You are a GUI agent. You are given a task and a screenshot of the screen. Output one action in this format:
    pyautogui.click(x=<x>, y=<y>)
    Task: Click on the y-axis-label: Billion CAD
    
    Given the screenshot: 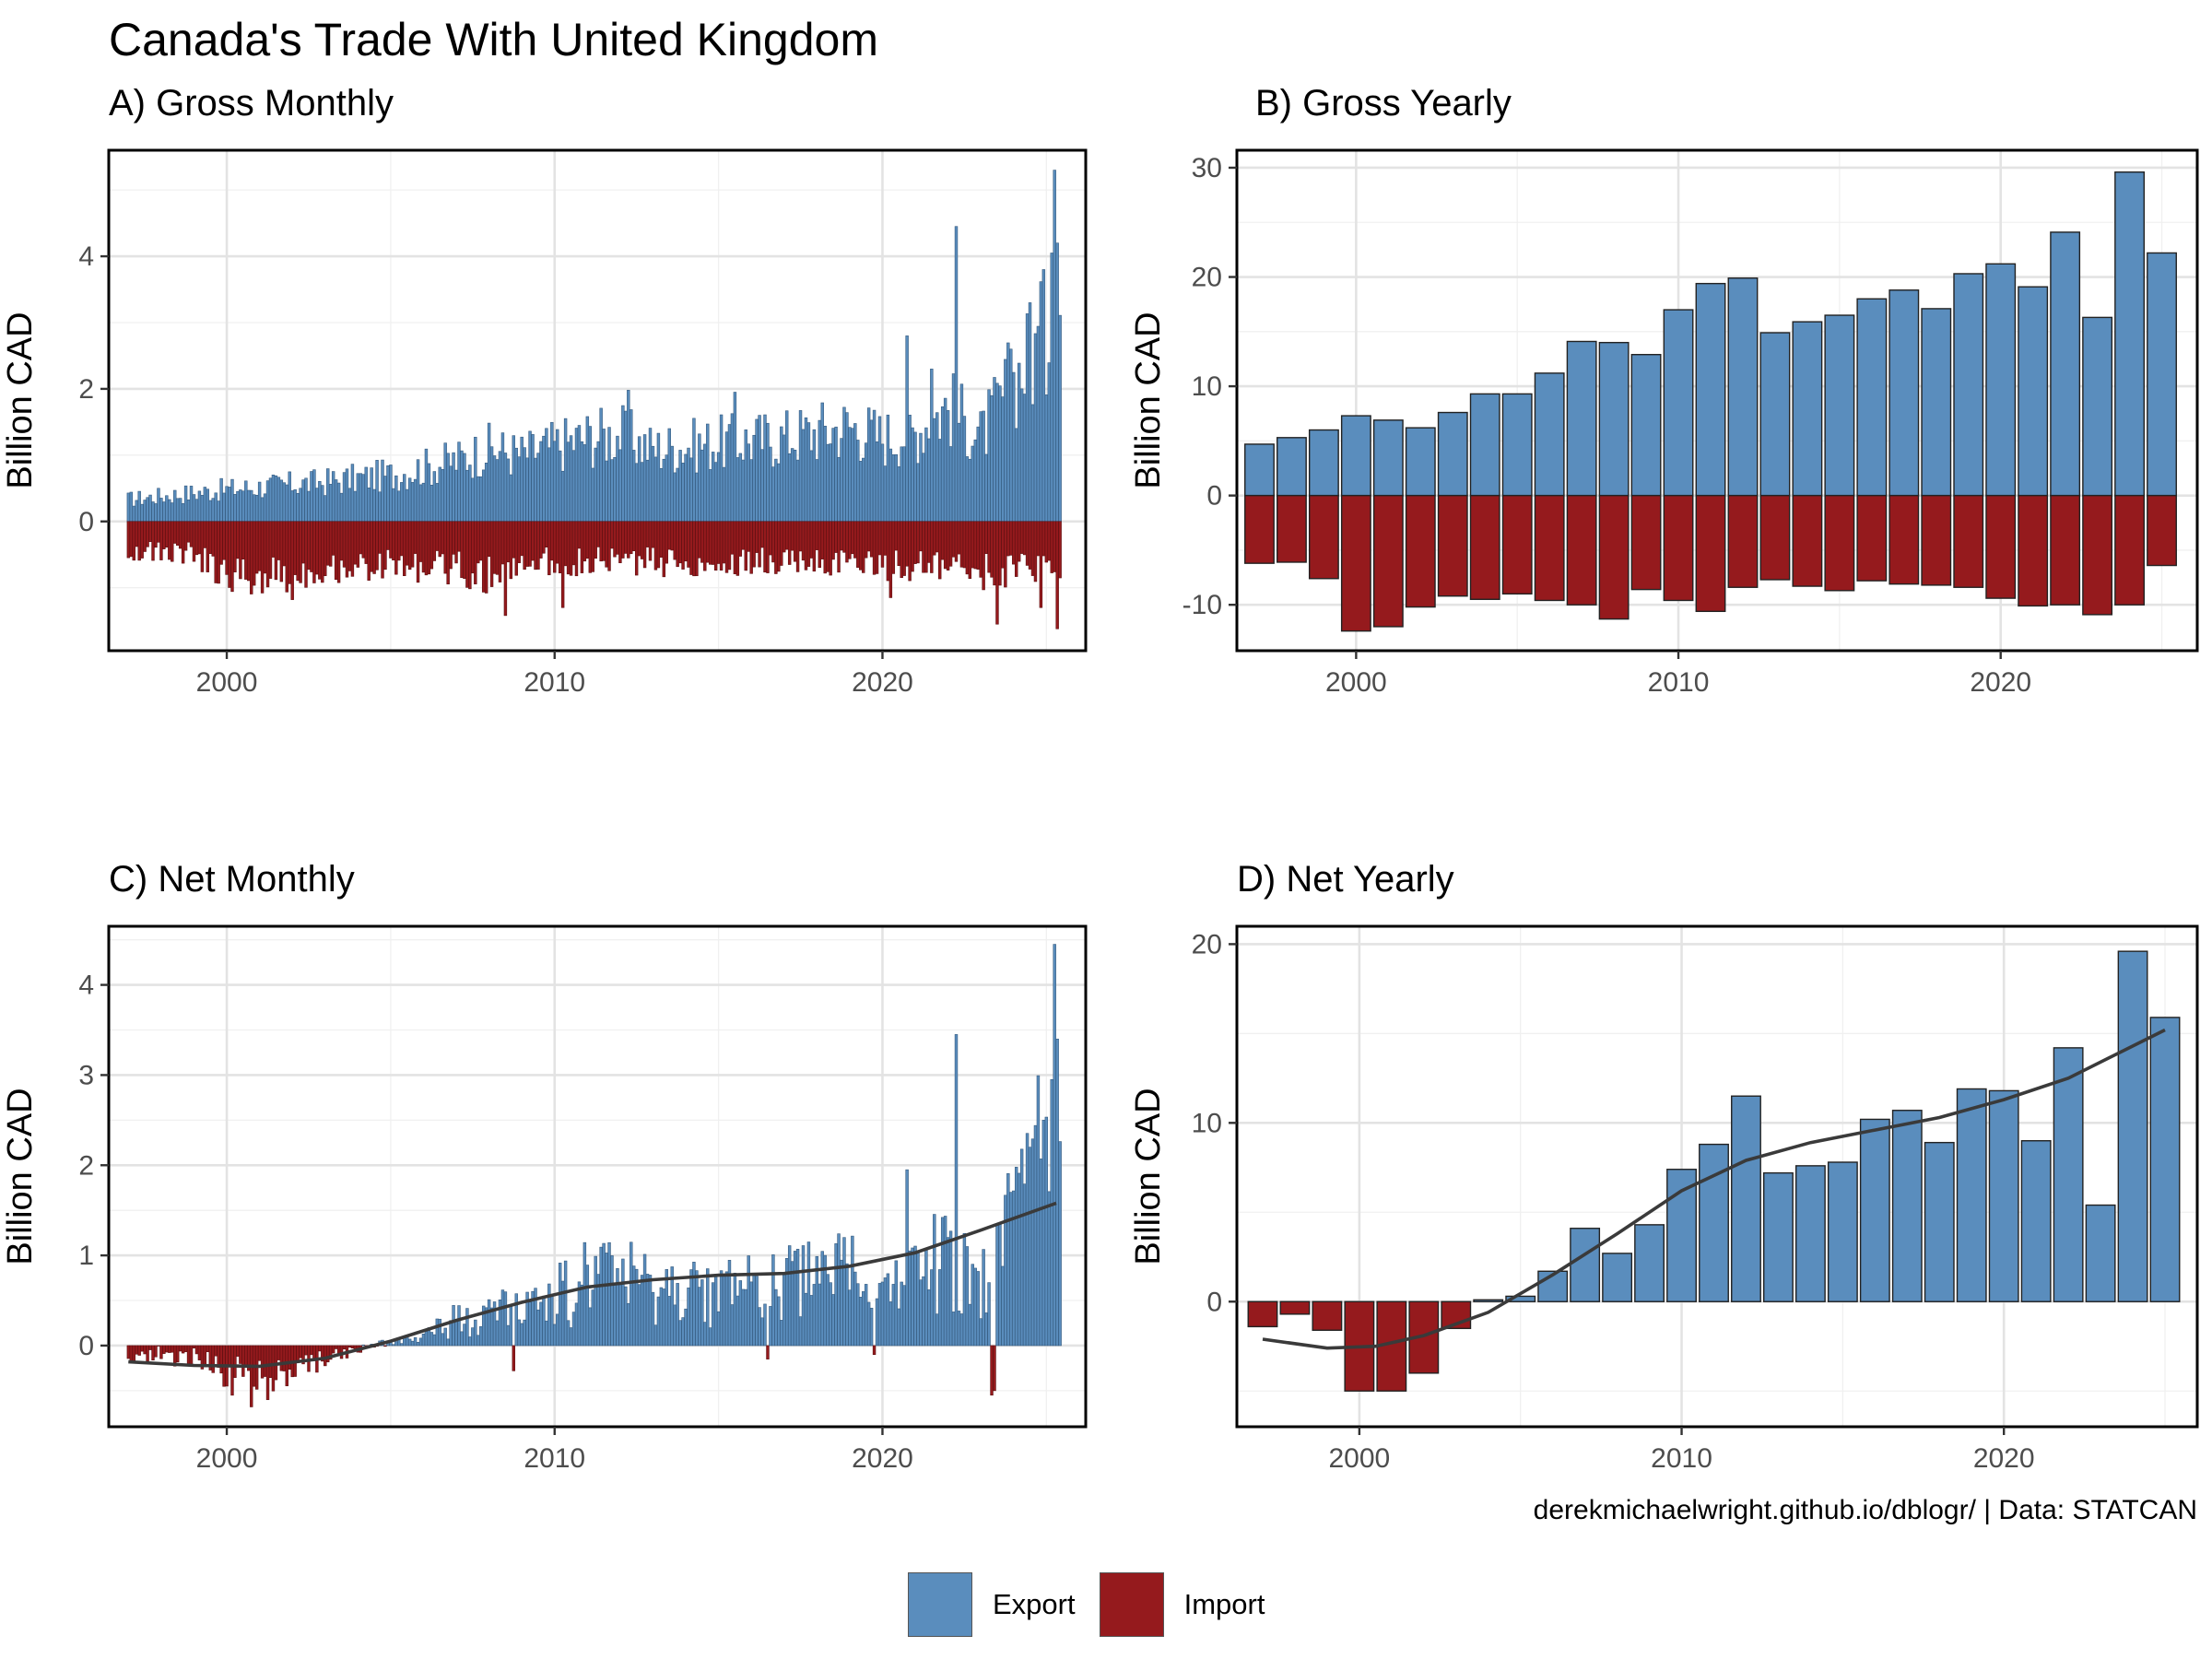 What is the action you would take?
    pyautogui.click(x=20, y=400)
    